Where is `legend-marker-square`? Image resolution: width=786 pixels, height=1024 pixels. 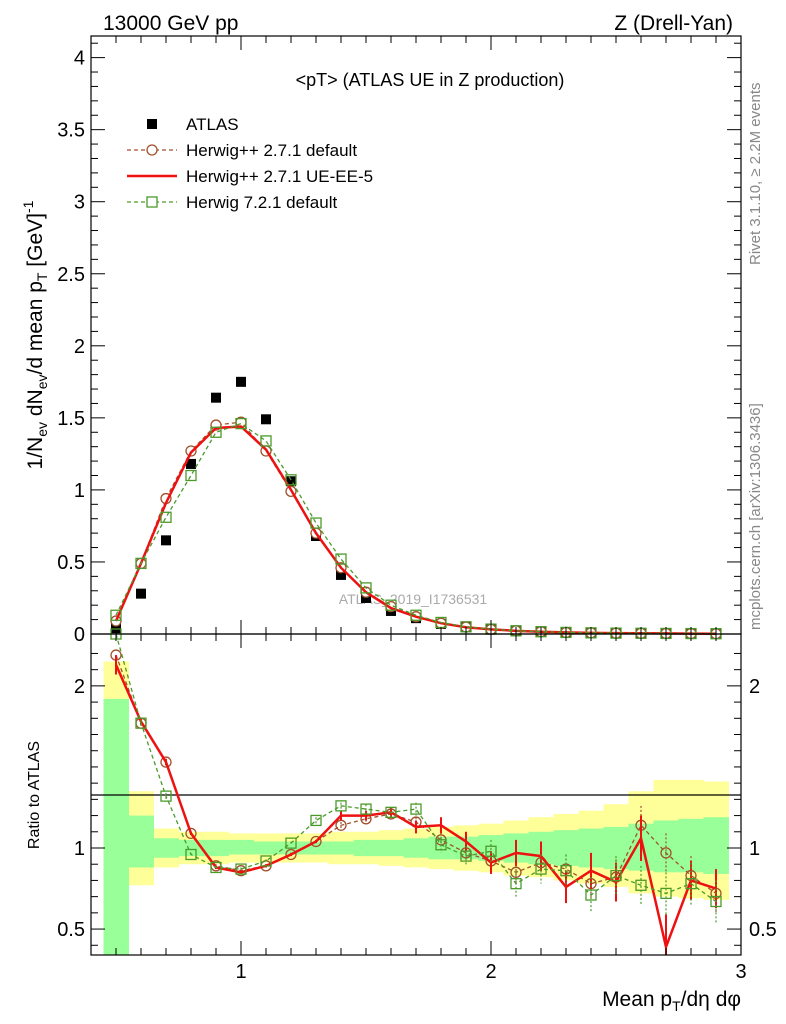
legend-marker-square is located at coordinates (152, 202).